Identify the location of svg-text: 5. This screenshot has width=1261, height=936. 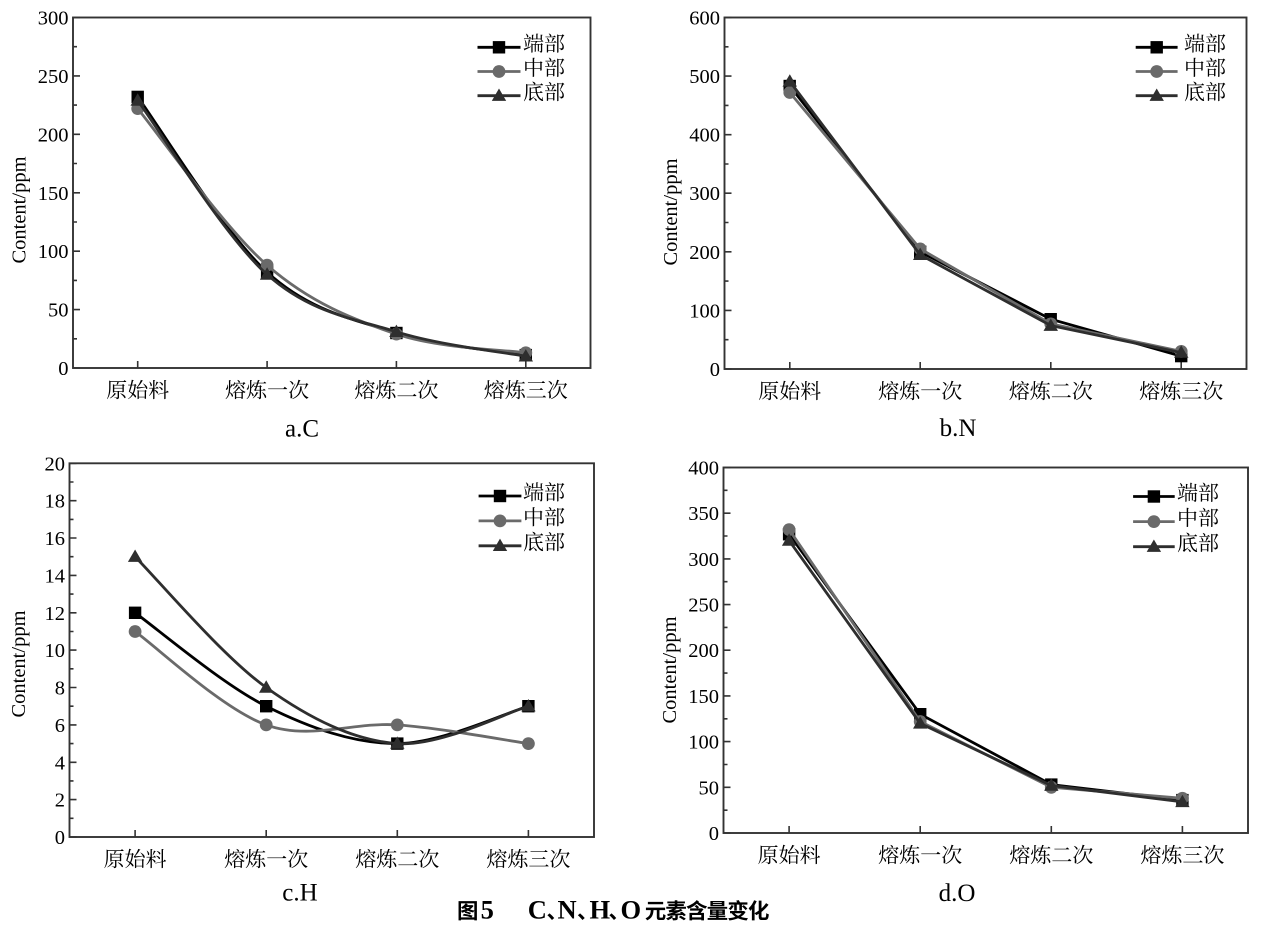
(487, 910).